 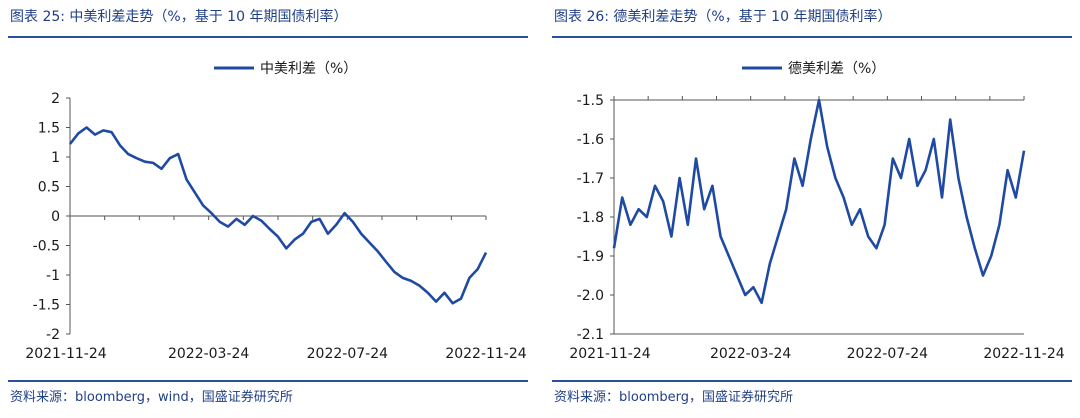 I want to click on legend: 德美利差（%）, so click(x=813, y=69).